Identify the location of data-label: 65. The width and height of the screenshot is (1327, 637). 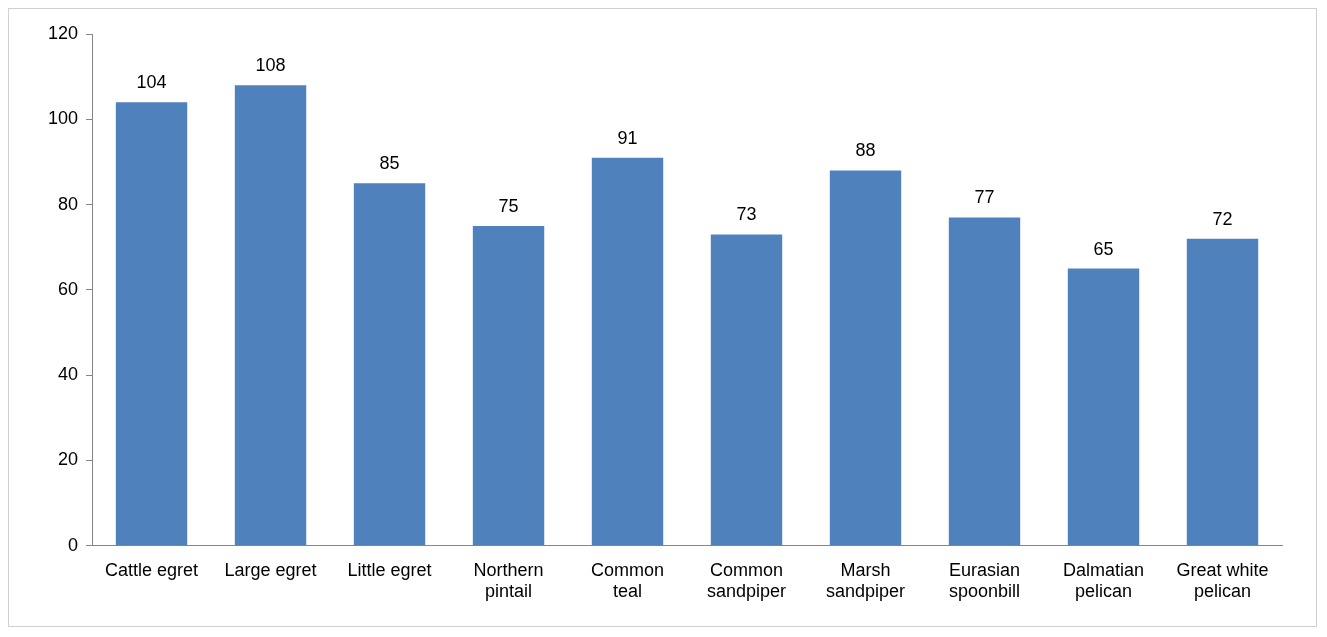
(1103, 248).